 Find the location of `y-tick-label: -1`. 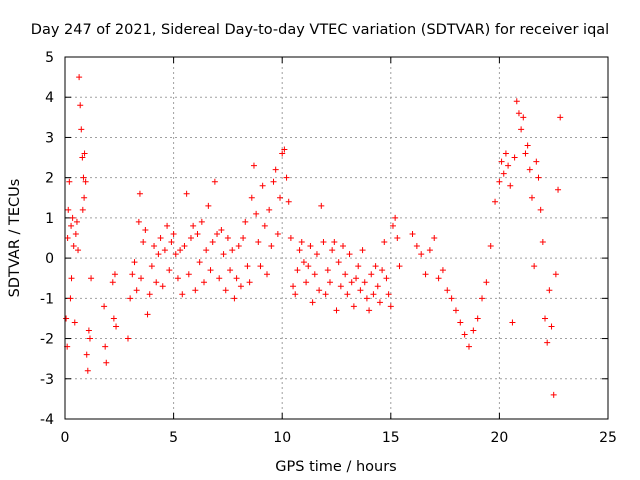

y-tick-label: -1 is located at coordinates (47, 299).